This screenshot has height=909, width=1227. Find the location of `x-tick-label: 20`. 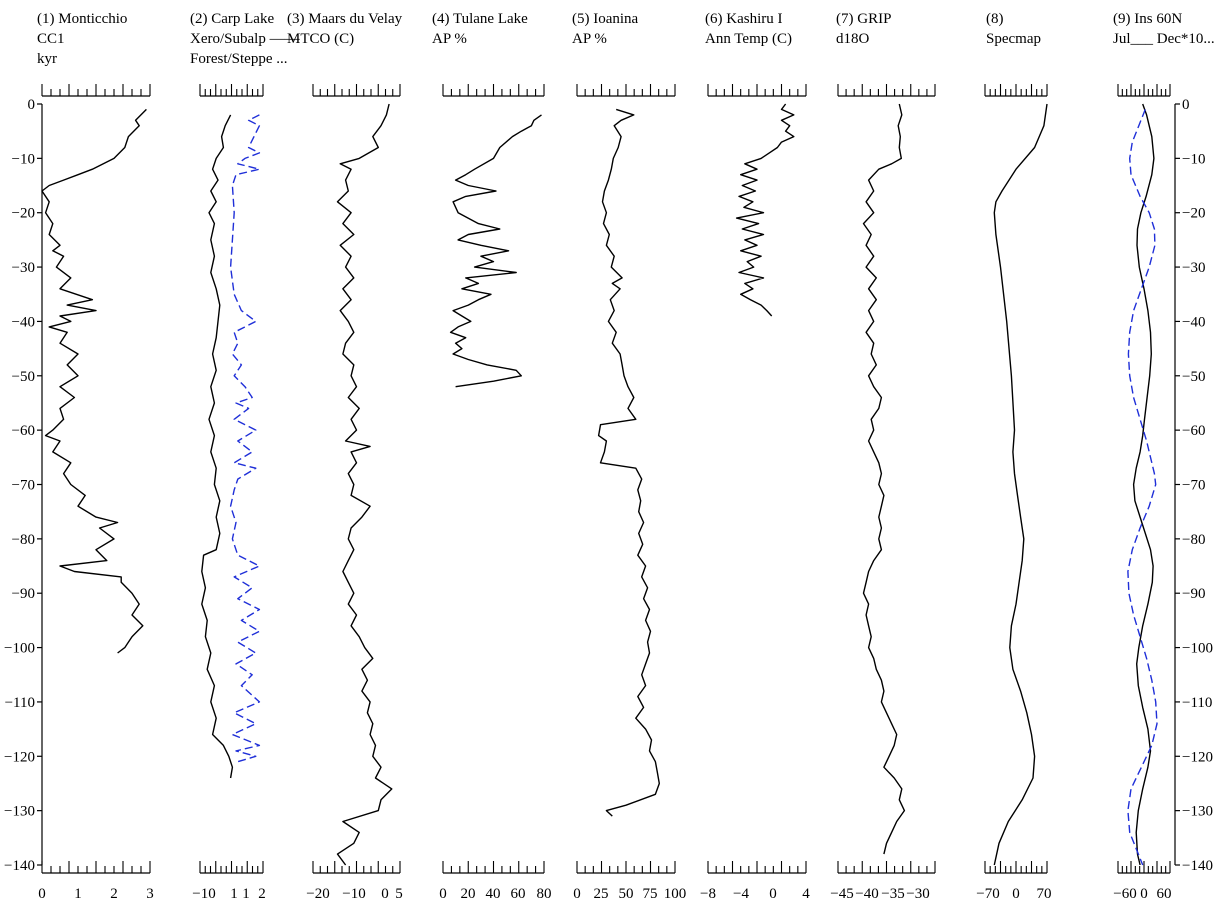

x-tick-label: 20 is located at coordinates (468, 894).